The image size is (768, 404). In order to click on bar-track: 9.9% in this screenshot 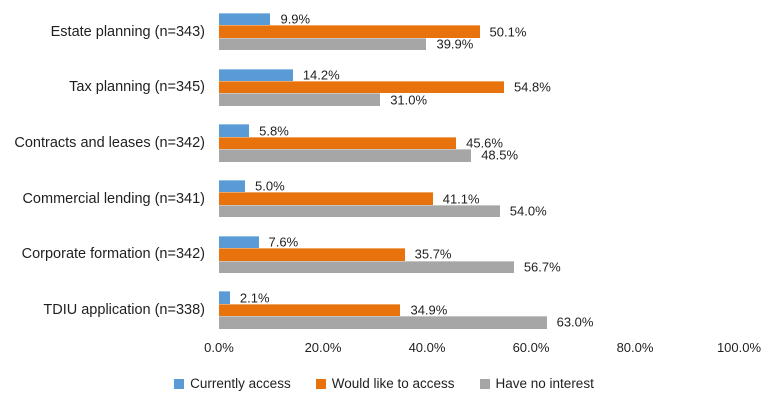, I will do `click(479, 19)`.